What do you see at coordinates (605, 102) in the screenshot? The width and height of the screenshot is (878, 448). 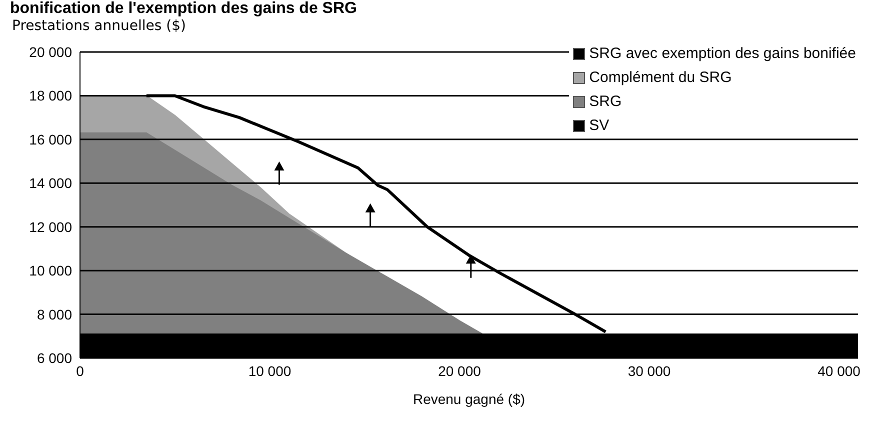 I see `legend-label: SRG` at bounding box center [605, 102].